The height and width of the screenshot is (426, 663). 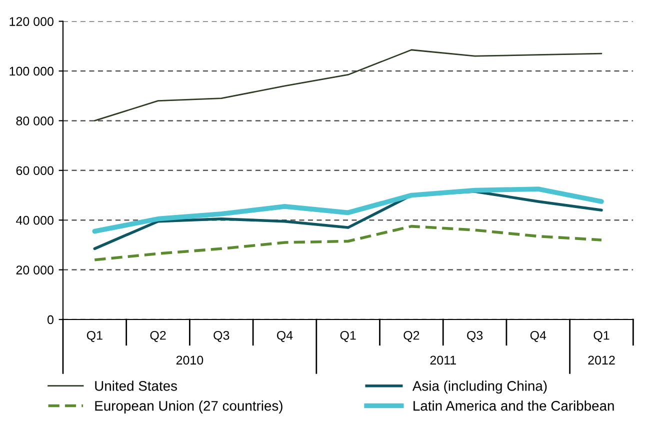 I want to click on text: 2011, so click(x=443, y=360).